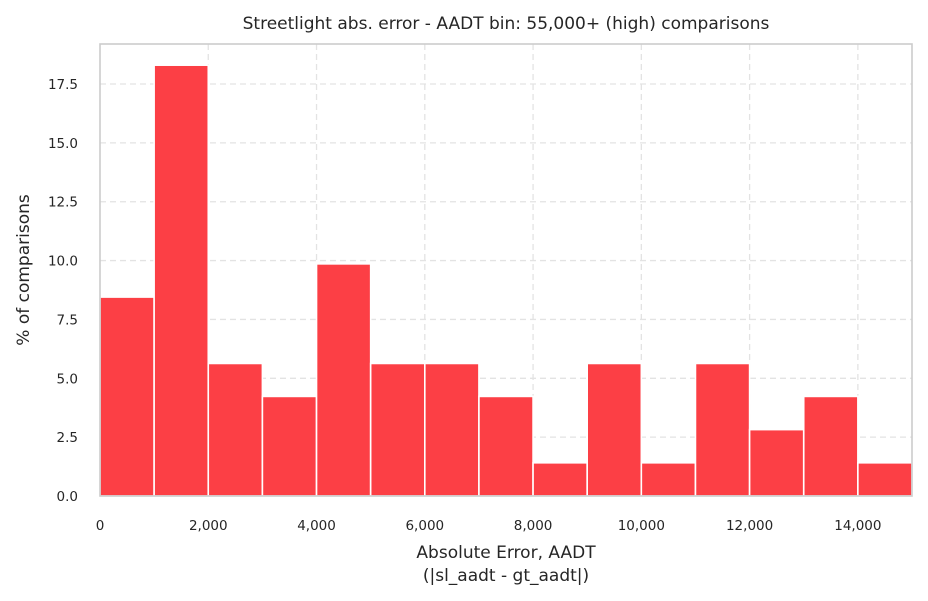 The height and width of the screenshot is (601, 928). Describe the element at coordinates (489, 526) in the screenshot. I see `x-axis-ticks: 0 2,000 4,000 6,000 8,000 10,000 12,000 14,000` at that location.